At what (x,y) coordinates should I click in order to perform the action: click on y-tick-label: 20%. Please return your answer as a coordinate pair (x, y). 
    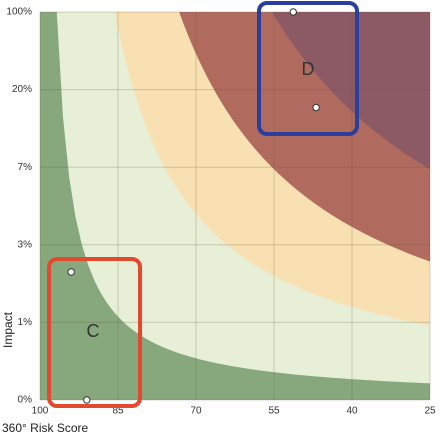
    Looking at the image, I should click on (22, 89).